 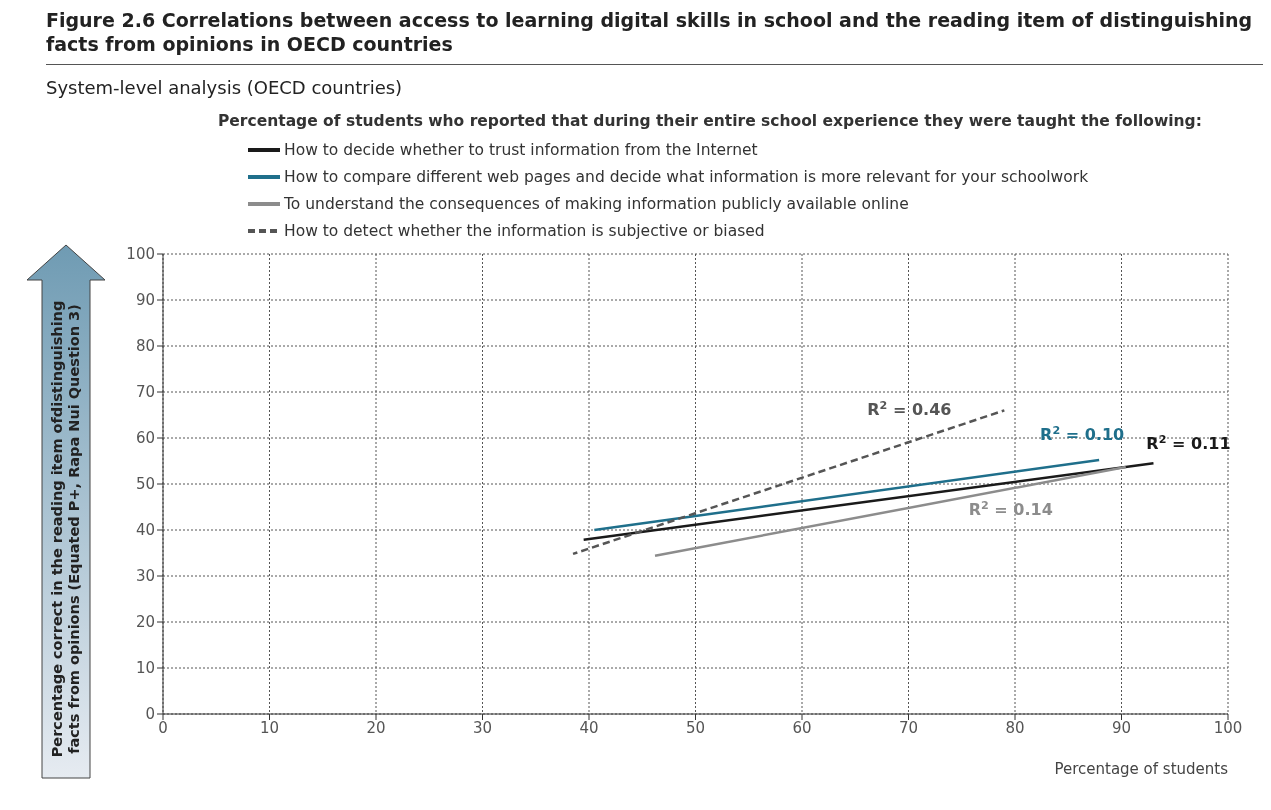 I want to click on x-tick-label: 90, so click(x=1121, y=727).